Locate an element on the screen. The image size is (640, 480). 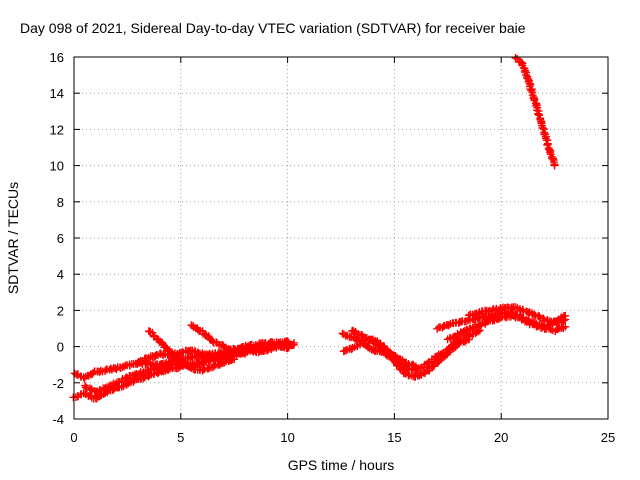
y-tick-label: 16 is located at coordinates (57, 57).